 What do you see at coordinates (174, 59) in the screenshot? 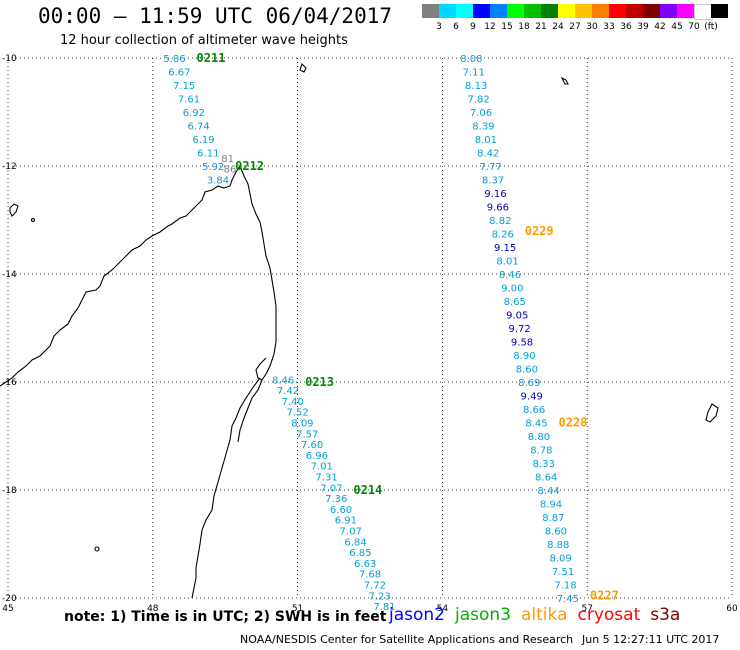
I see `swh-value-label: 5.86` at bounding box center [174, 59].